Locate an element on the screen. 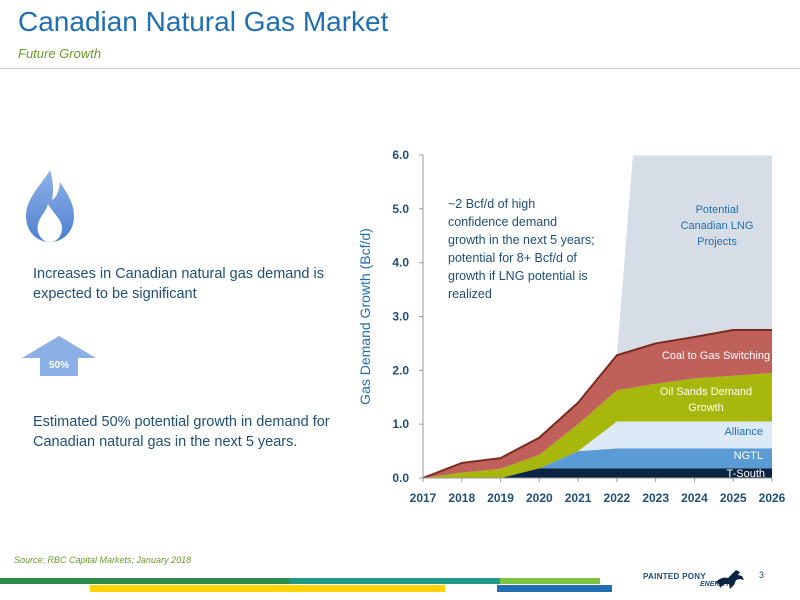 This screenshot has height=600, width=800. header-divider is located at coordinates (400, 68).